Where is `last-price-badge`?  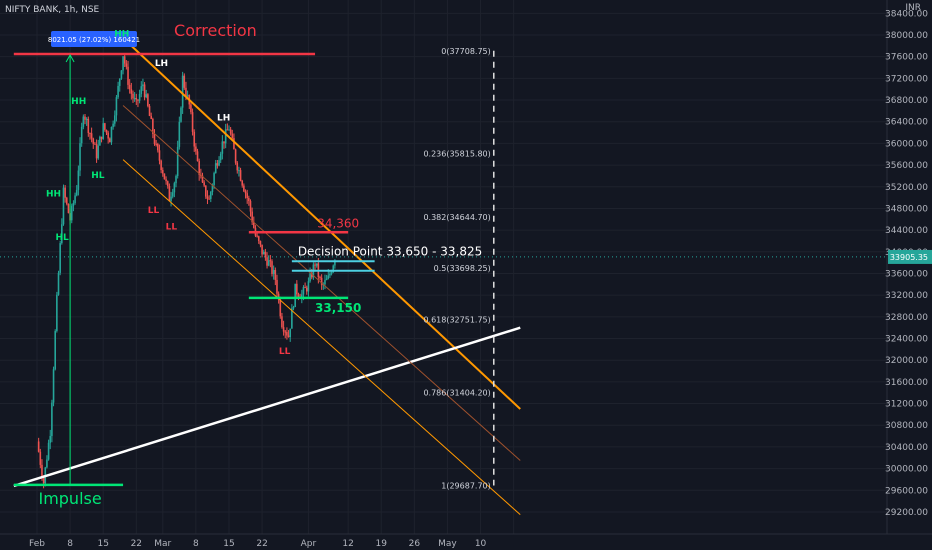 last-price-badge is located at coordinates (910, 256).